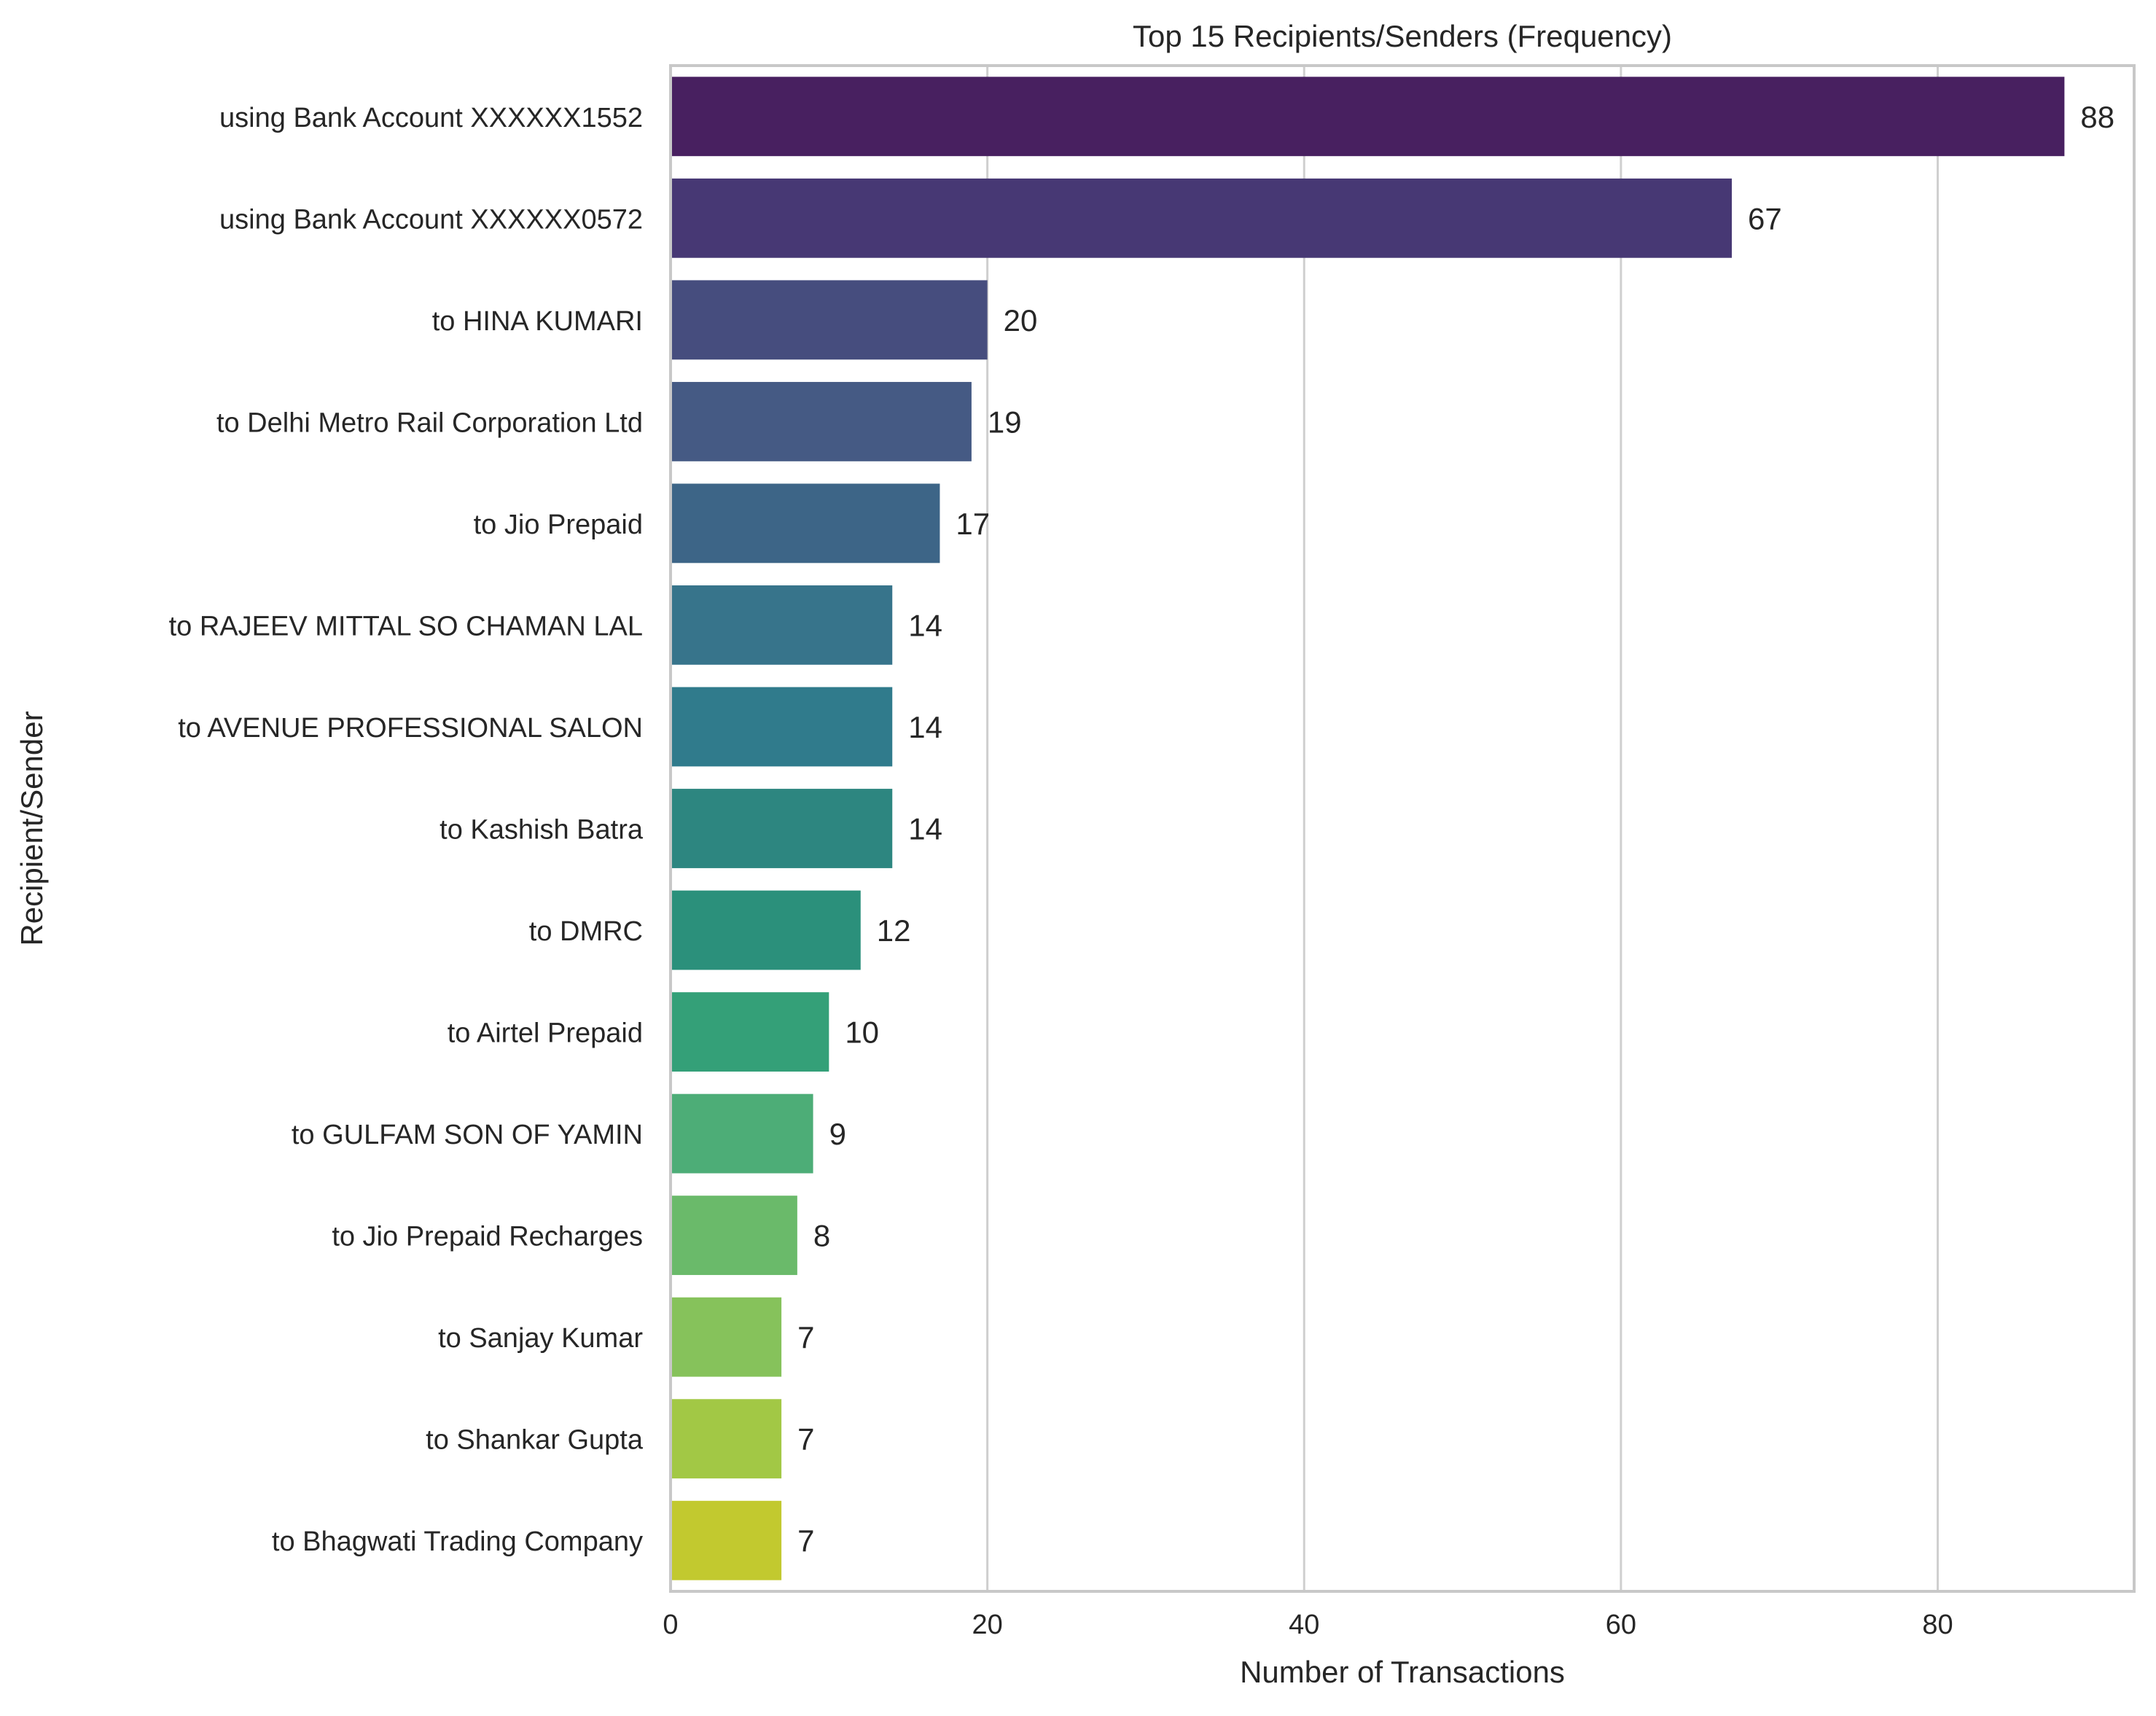  What do you see at coordinates (32, 828) in the screenshot?
I see `y-axis-label: Recipient/Sender` at bounding box center [32, 828].